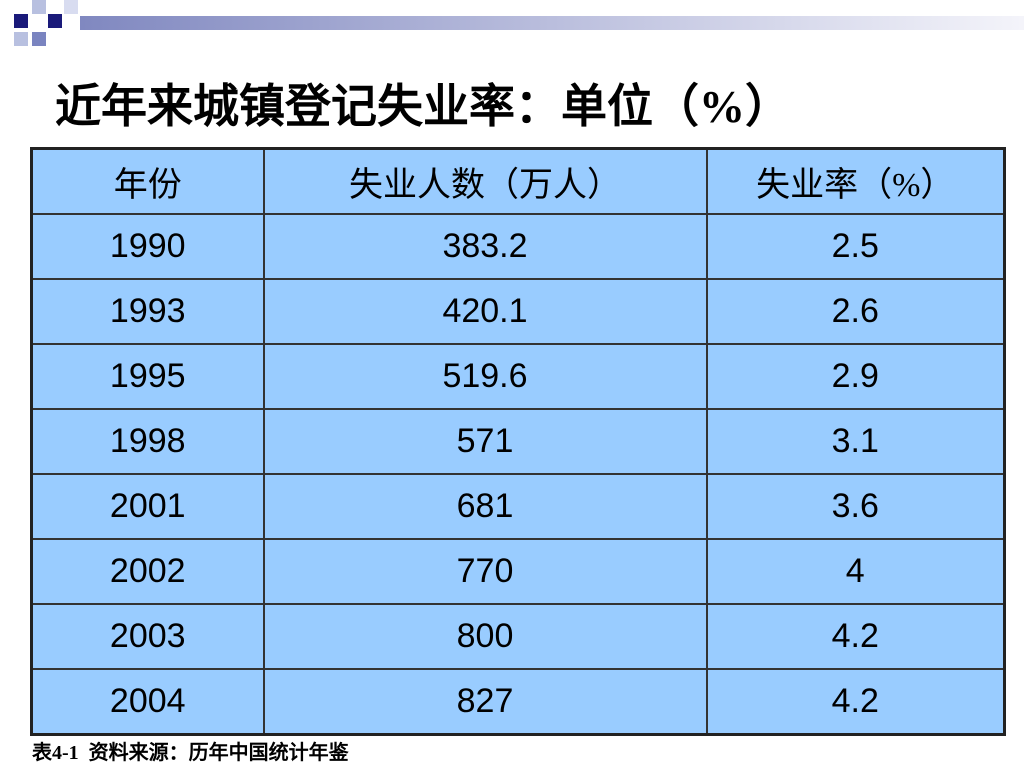 The image size is (1024, 768). I want to click on table-row: 1995 519.6 2.9, so click(518, 376).